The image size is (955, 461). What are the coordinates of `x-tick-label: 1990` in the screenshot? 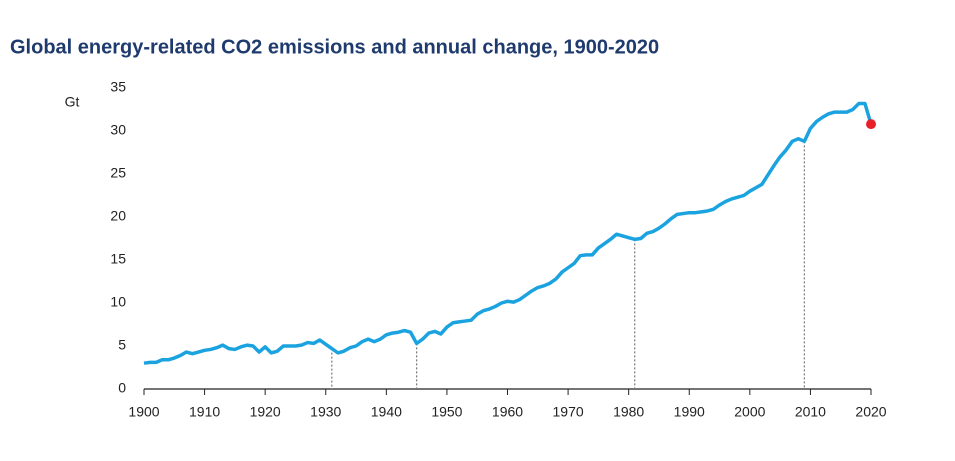 It's located at (689, 412).